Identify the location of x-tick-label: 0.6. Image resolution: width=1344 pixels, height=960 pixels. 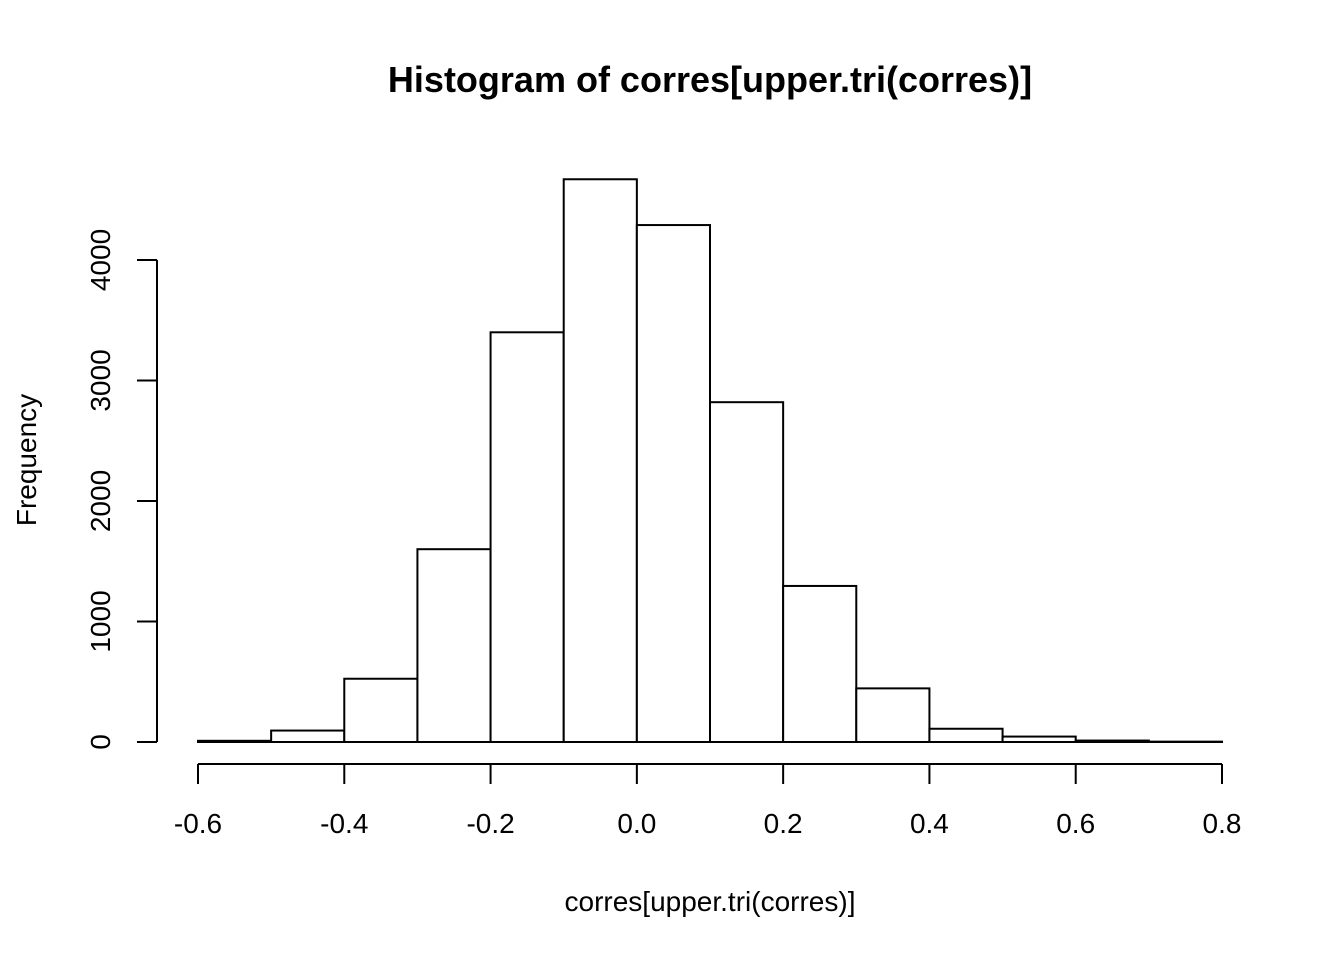
(1075, 823).